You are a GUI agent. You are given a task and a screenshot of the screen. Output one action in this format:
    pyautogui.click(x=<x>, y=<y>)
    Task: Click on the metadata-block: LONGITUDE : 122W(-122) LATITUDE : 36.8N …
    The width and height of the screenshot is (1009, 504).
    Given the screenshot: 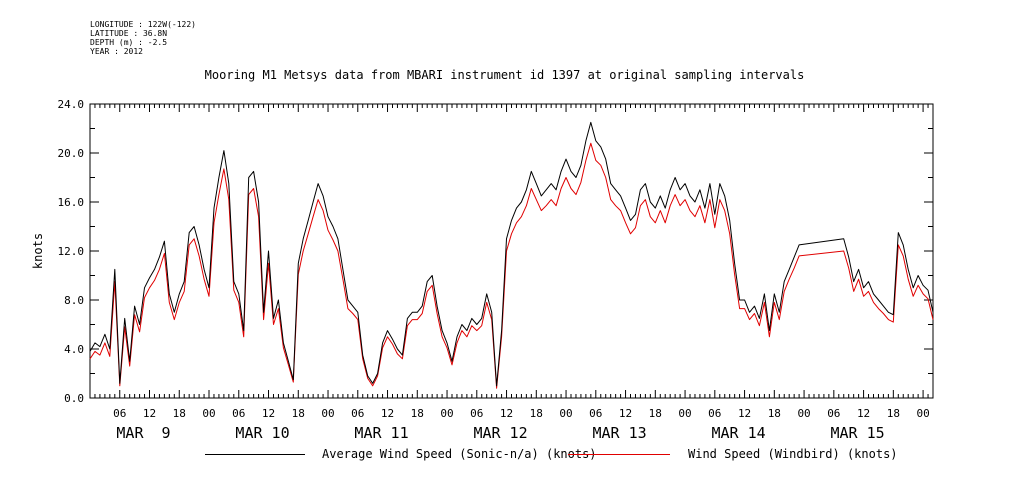 What is the action you would take?
    pyautogui.click(x=143, y=38)
    